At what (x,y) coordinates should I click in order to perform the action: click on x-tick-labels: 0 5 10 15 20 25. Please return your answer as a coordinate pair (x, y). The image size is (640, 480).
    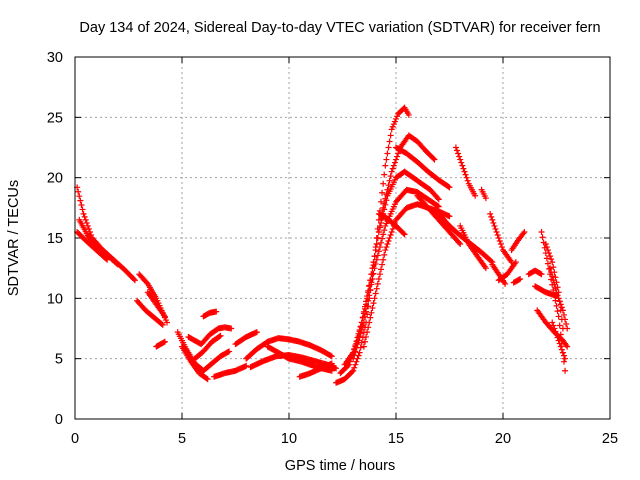
    Looking at the image, I should click on (344, 439).